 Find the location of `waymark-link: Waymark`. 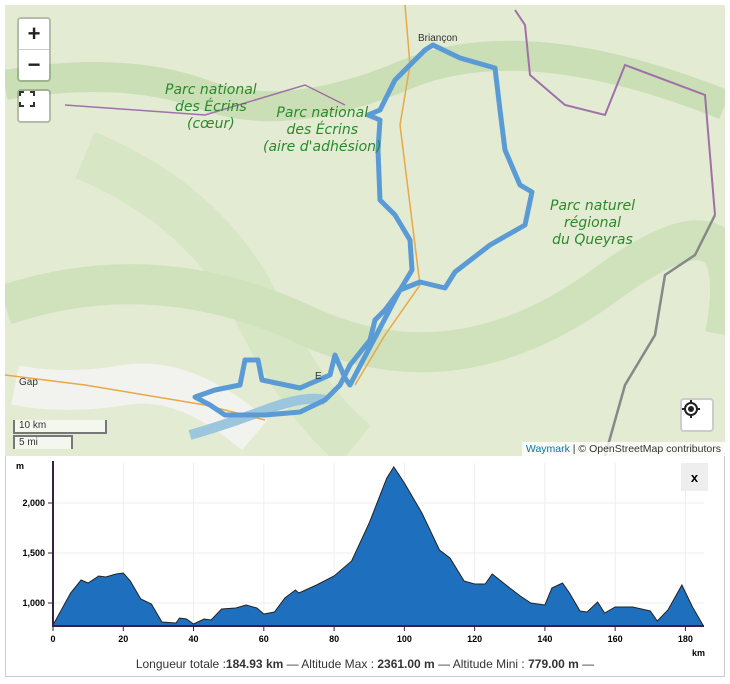

waymark-link: Waymark is located at coordinates (547, 449).